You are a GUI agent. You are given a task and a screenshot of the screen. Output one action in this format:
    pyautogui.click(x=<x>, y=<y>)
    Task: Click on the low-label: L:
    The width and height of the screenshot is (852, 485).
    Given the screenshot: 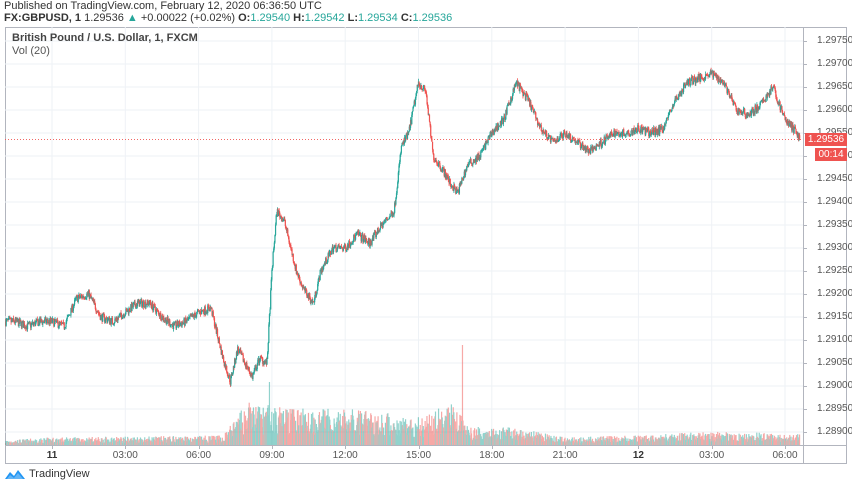 What is the action you would take?
    pyautogui.click(x=352, y=18)
    